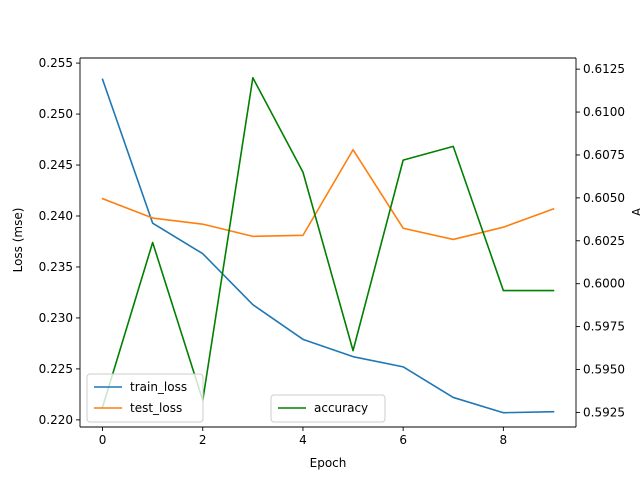 The image size is (640, 485). I want to click on series-line-test-loss, so click(328, 194).